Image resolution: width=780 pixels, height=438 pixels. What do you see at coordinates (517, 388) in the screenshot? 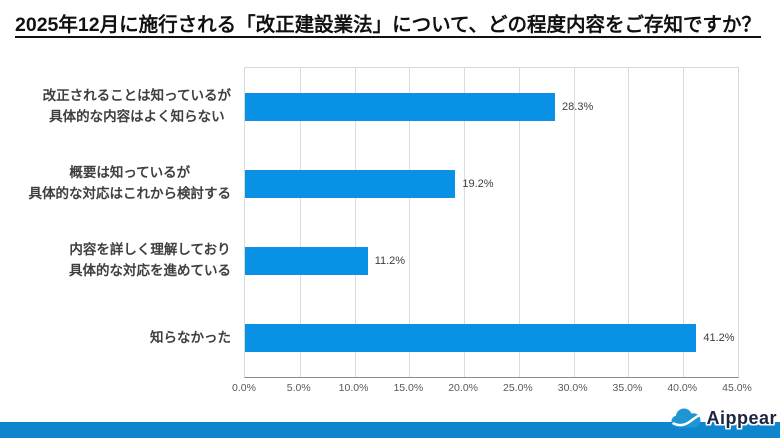
I see `x-tick-25.0%: 25.0%` at bounding box center [517, 388].